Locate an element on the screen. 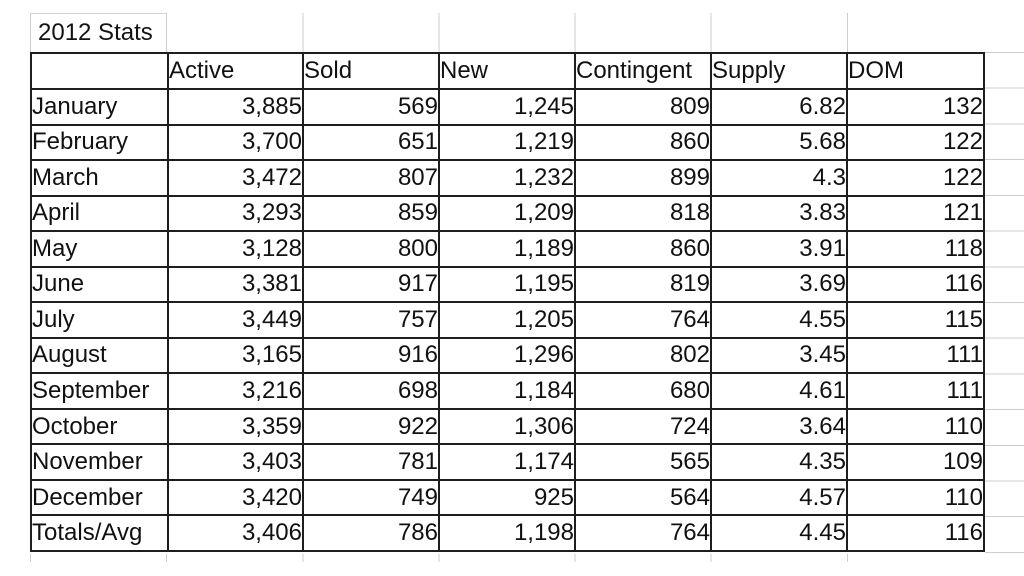 The width and height of the screenshot is (1024, 576). cell-sold: 757 is located at coordinates (371, 320).